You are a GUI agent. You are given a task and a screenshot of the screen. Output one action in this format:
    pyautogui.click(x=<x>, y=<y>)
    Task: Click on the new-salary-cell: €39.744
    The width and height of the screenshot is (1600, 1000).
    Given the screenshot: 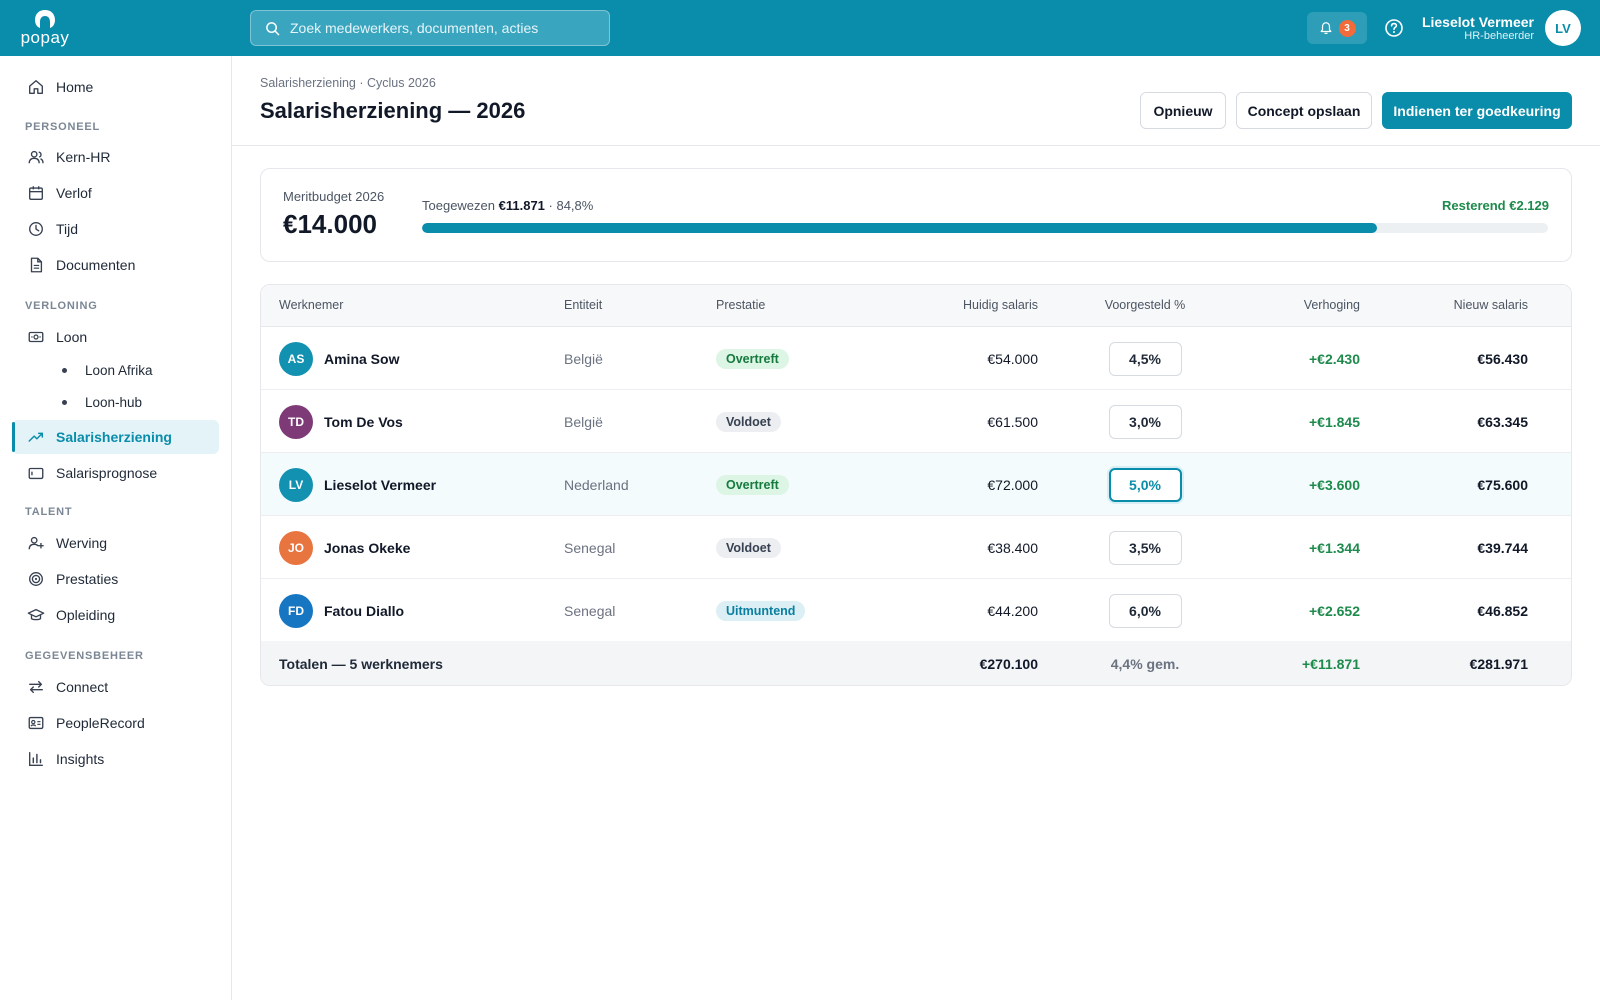 What is the action you would take?
    pyautogui.click(x=1502, y=547)
    